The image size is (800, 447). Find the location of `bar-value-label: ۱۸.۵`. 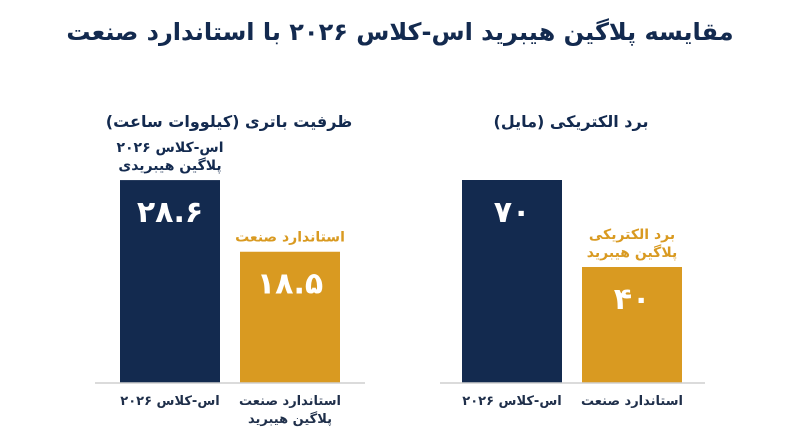

bar-value-label: ۱۸.۵ is located at coordinates (290, 284).